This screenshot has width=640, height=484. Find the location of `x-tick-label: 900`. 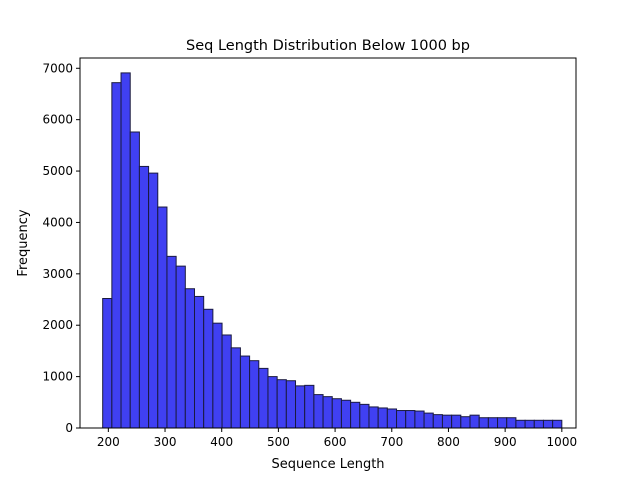

x-tick-label: 900 is located at coordinates (505, 442).